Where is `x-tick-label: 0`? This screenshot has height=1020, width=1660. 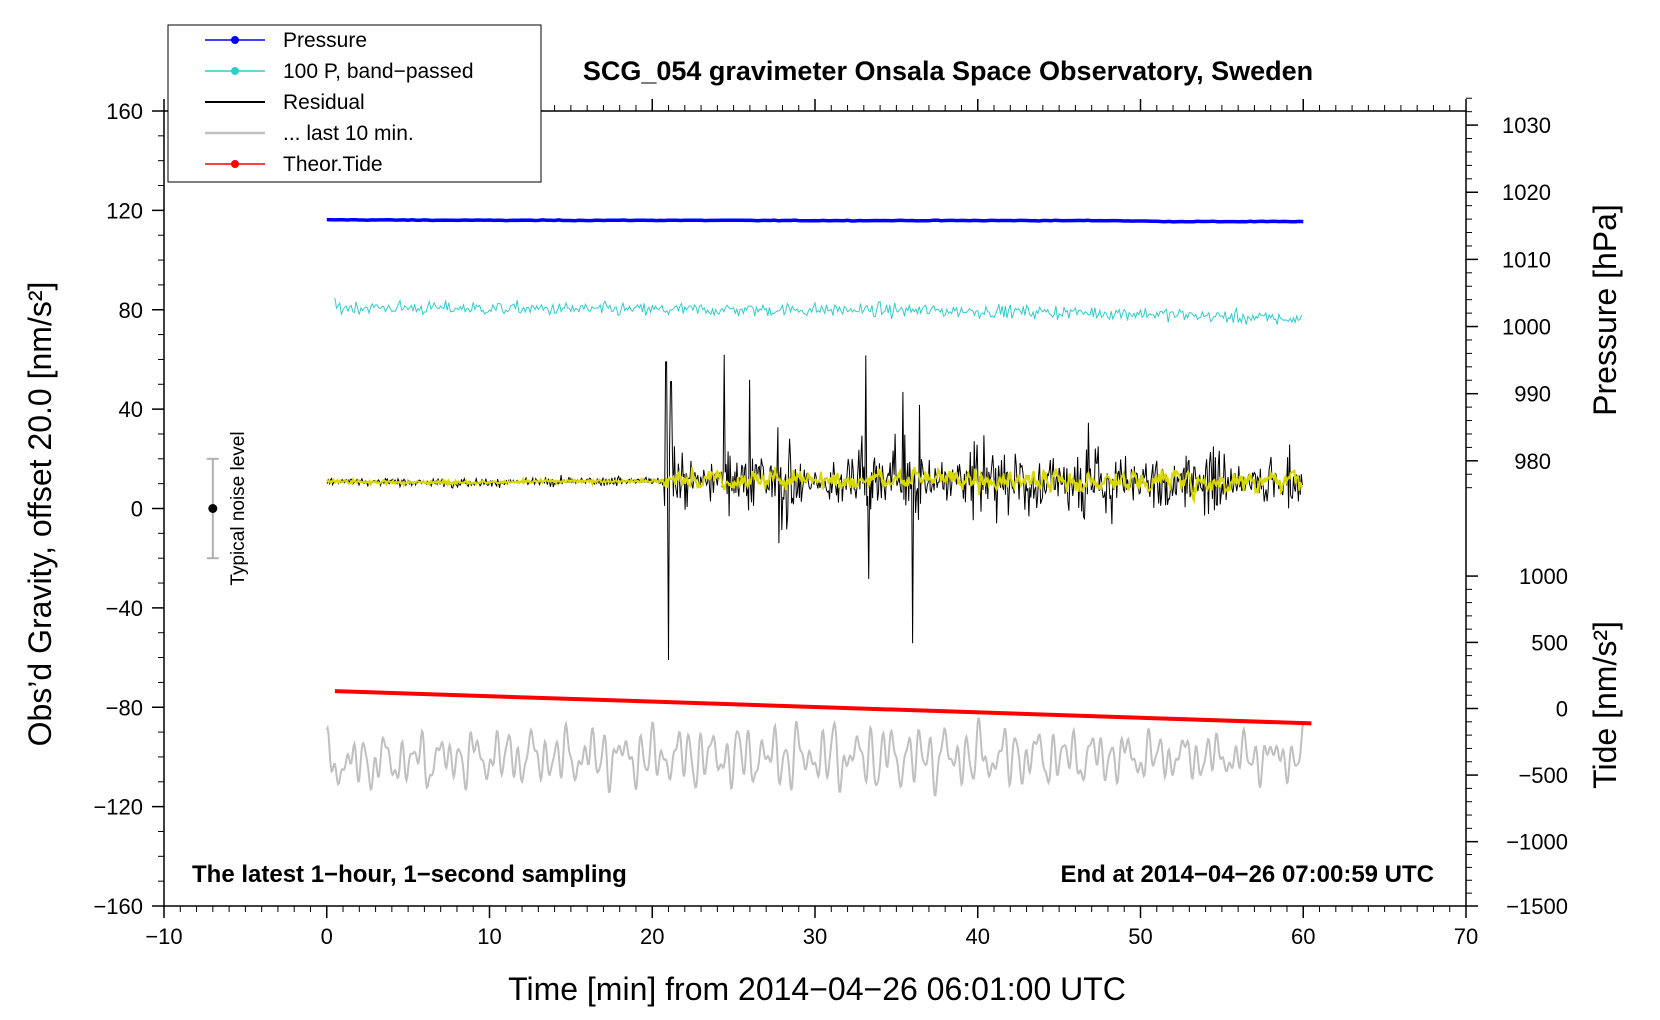 x-tick-label: 0 is located at coordinates (327, 936).